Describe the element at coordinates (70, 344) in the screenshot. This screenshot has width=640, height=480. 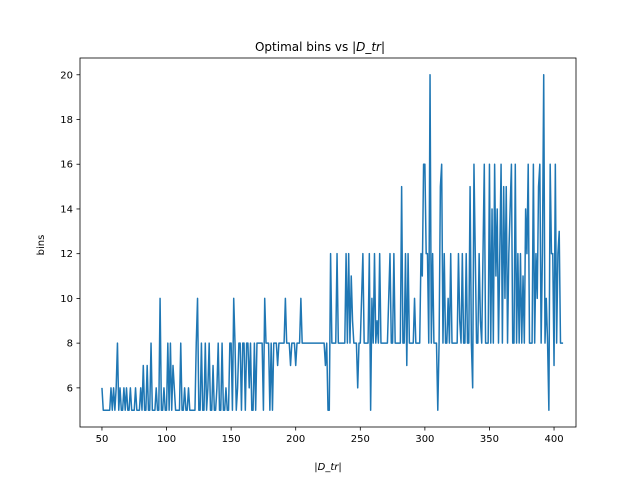
I see `y-tick-label: 8` at that location.